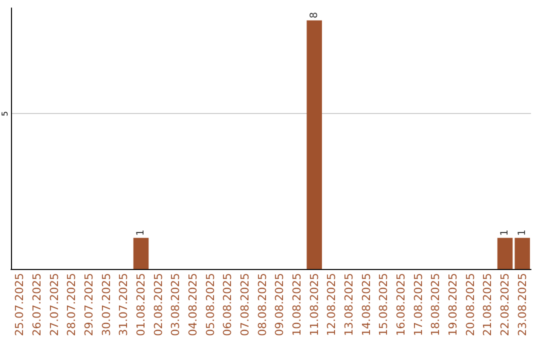  What do you see at coordinates (349, 304) in the screenshot?
I see `x-tick-label: 13.08.2025` at bounding box center [349, 304].